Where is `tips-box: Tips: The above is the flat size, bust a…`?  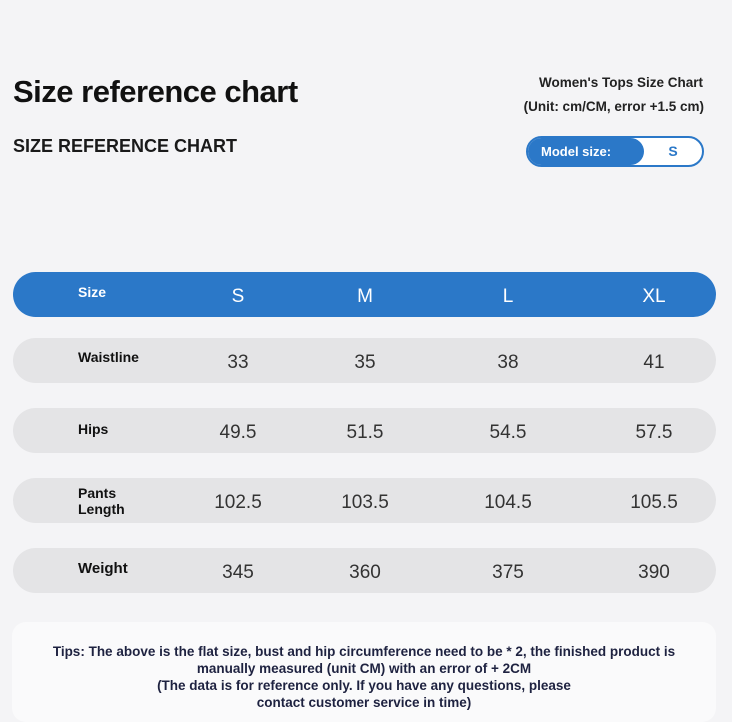 tips-box: Tips: The above is the flat size, bust a… is located at coordinates (364, 672).